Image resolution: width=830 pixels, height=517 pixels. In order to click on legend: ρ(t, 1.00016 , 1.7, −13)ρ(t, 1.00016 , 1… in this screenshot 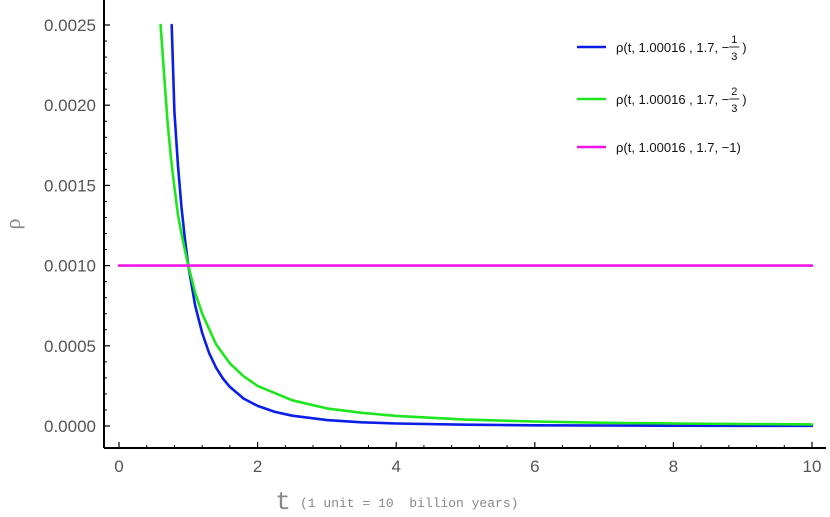, I will do `click(662, 94)`.